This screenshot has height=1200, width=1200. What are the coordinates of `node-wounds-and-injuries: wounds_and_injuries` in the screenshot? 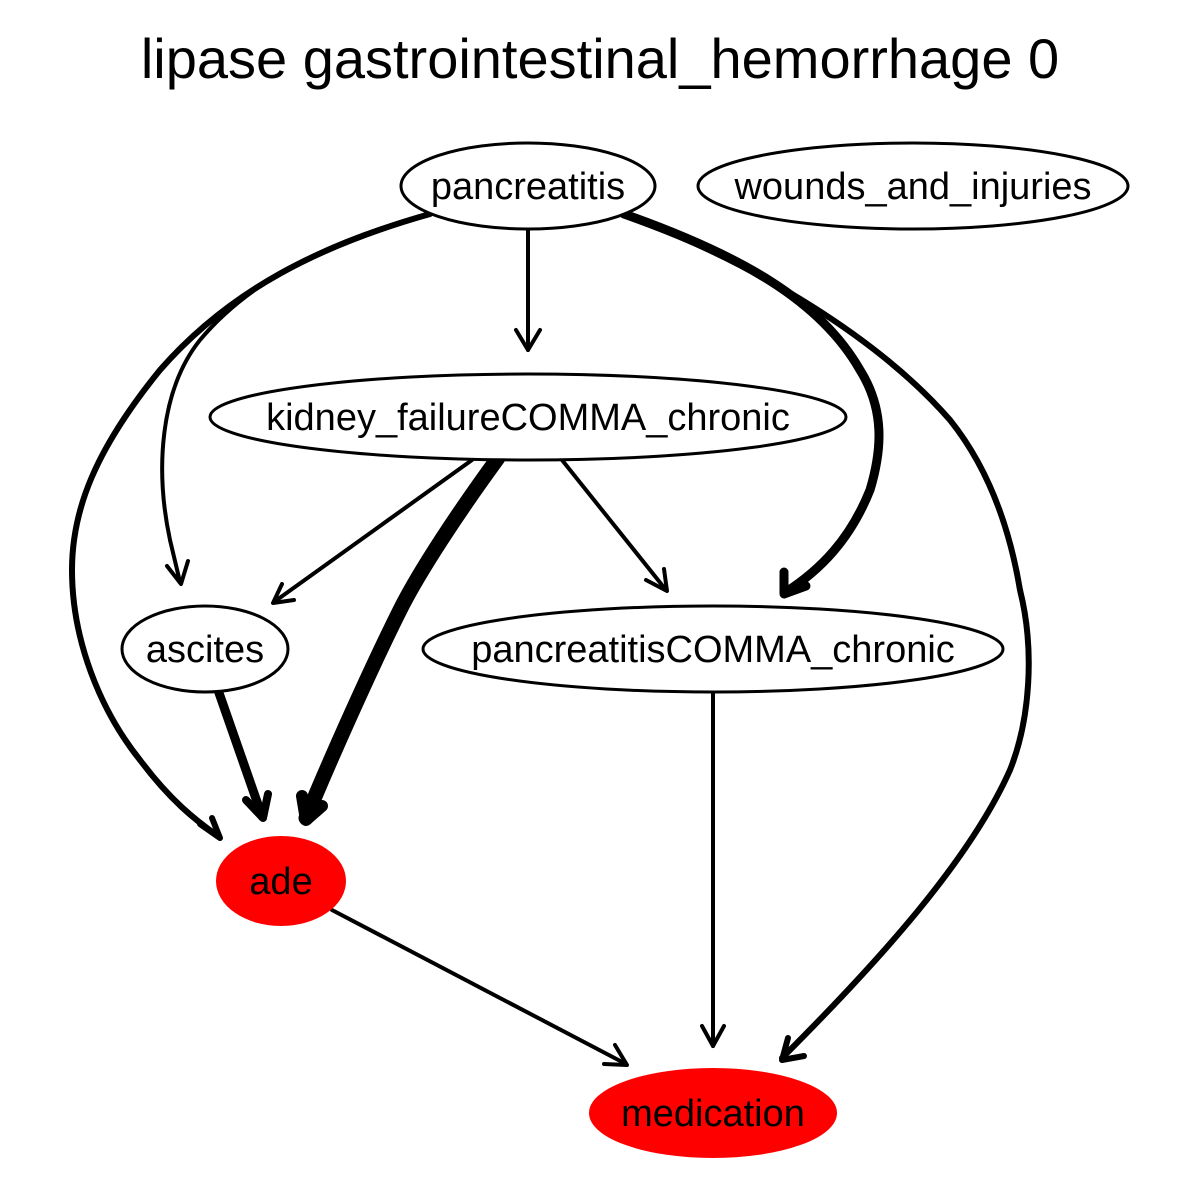 It's located at (913, 186).